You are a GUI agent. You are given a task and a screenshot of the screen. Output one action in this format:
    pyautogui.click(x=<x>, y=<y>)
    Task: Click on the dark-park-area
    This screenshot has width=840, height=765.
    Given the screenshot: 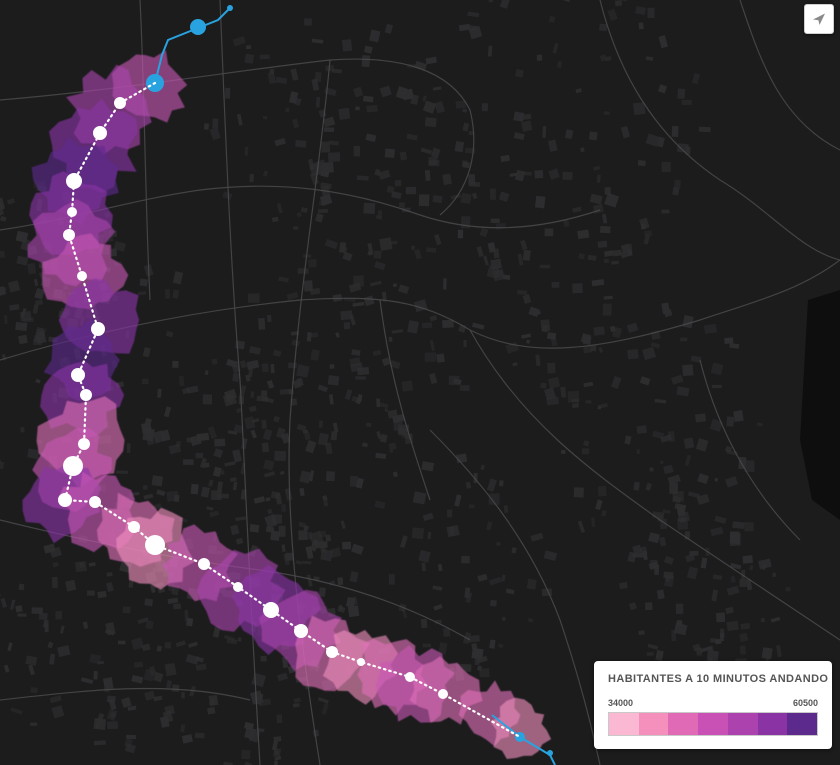 What is the action you would take?
    pyautogui.click(x=820, y=405)
    